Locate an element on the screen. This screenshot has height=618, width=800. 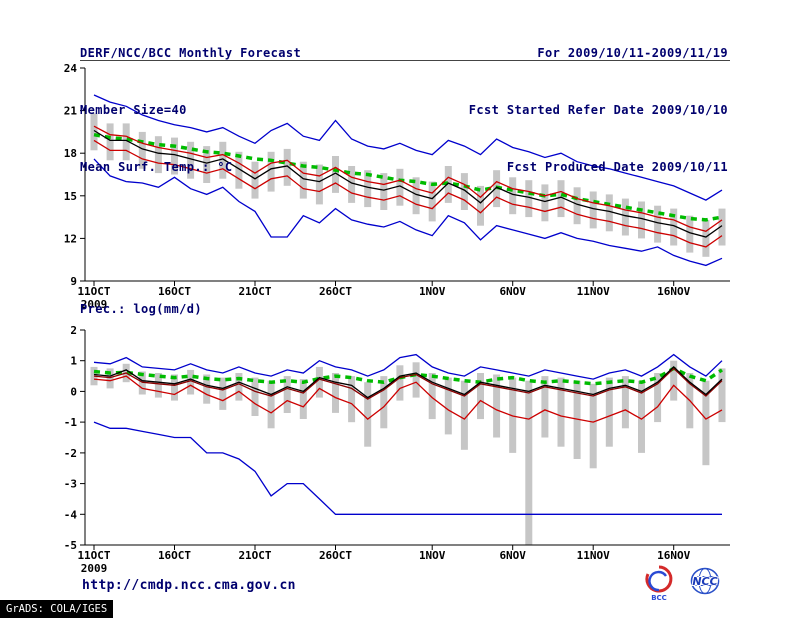
y-tick-label: -4 is located at coordinates (71, 514).